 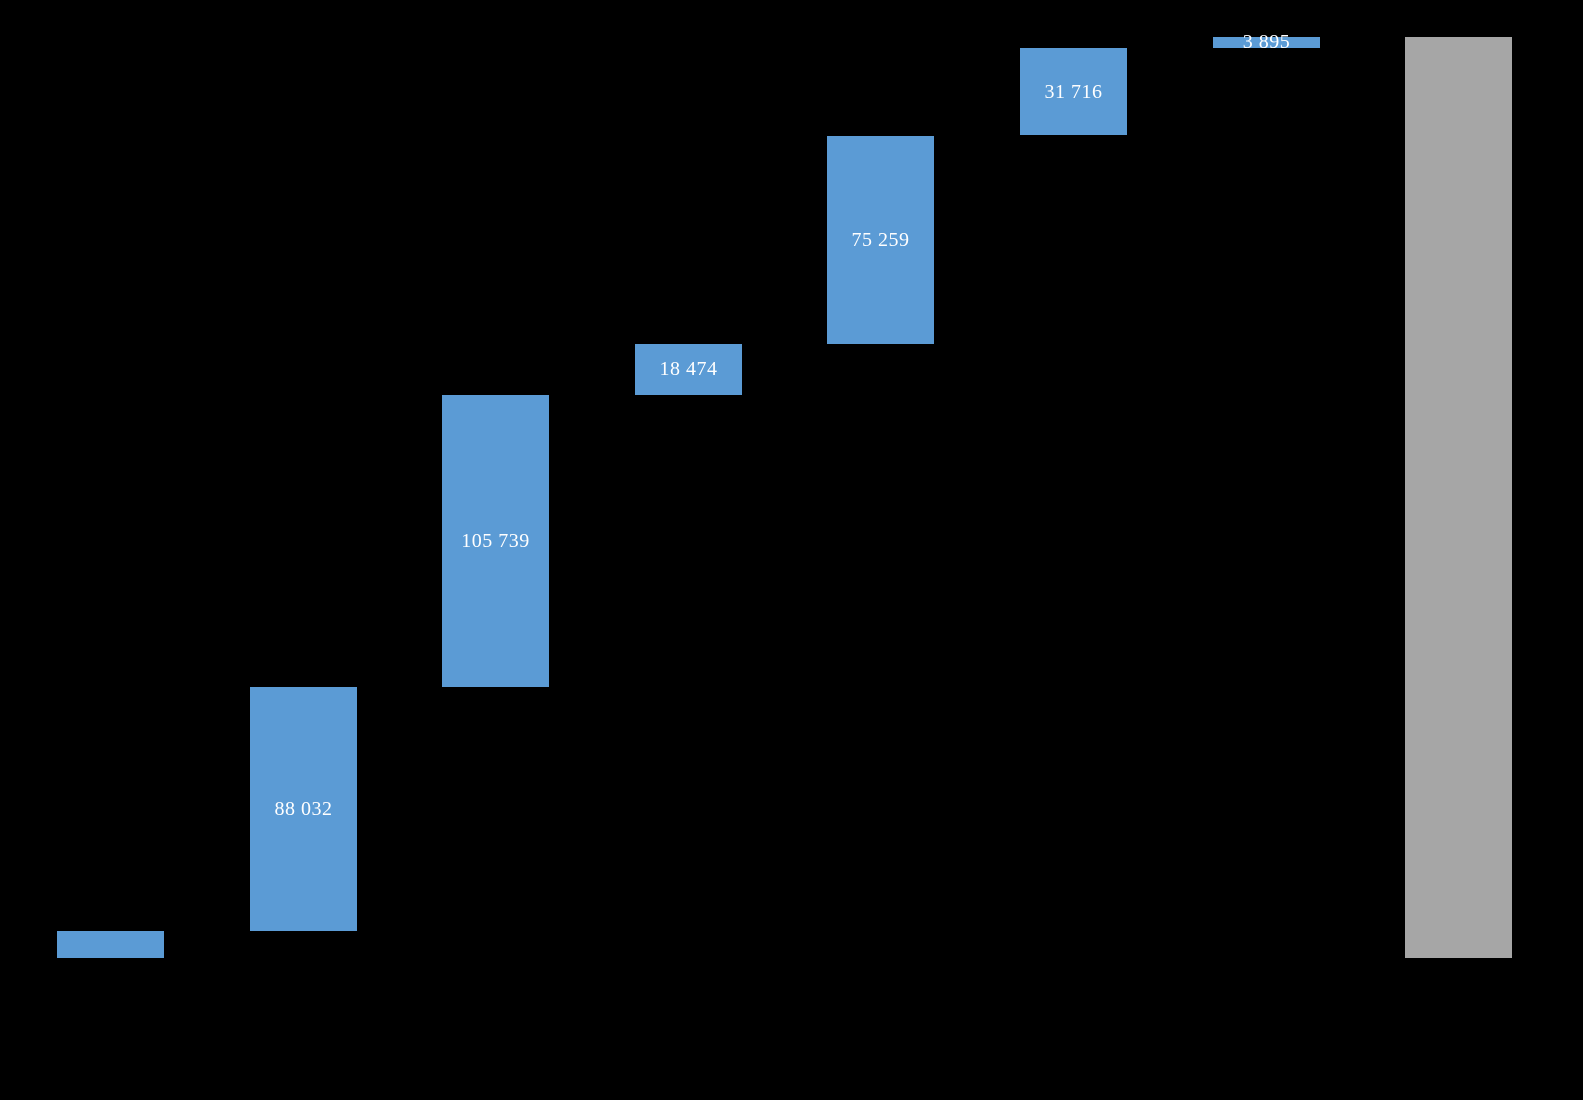 I want to click on bar-label: 75 259, so click(x=880, y=239).